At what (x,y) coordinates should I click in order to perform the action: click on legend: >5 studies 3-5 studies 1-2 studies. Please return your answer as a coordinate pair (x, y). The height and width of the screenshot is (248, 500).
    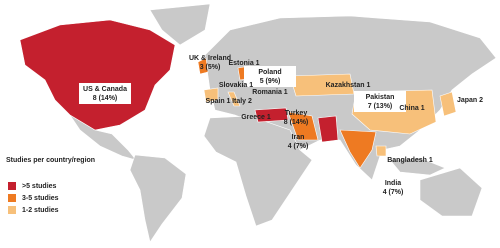
    Looking at the image, I should click on (33, 198).